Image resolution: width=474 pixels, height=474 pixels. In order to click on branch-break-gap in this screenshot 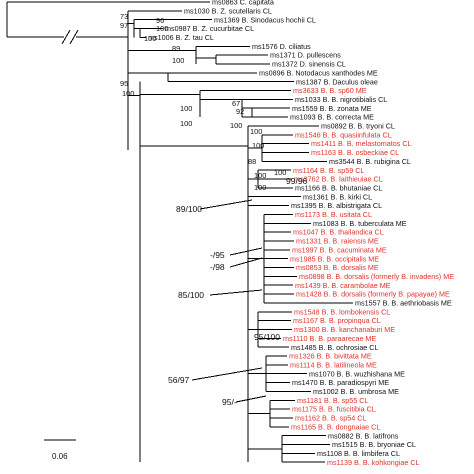, I will do `click(70, 37)`.